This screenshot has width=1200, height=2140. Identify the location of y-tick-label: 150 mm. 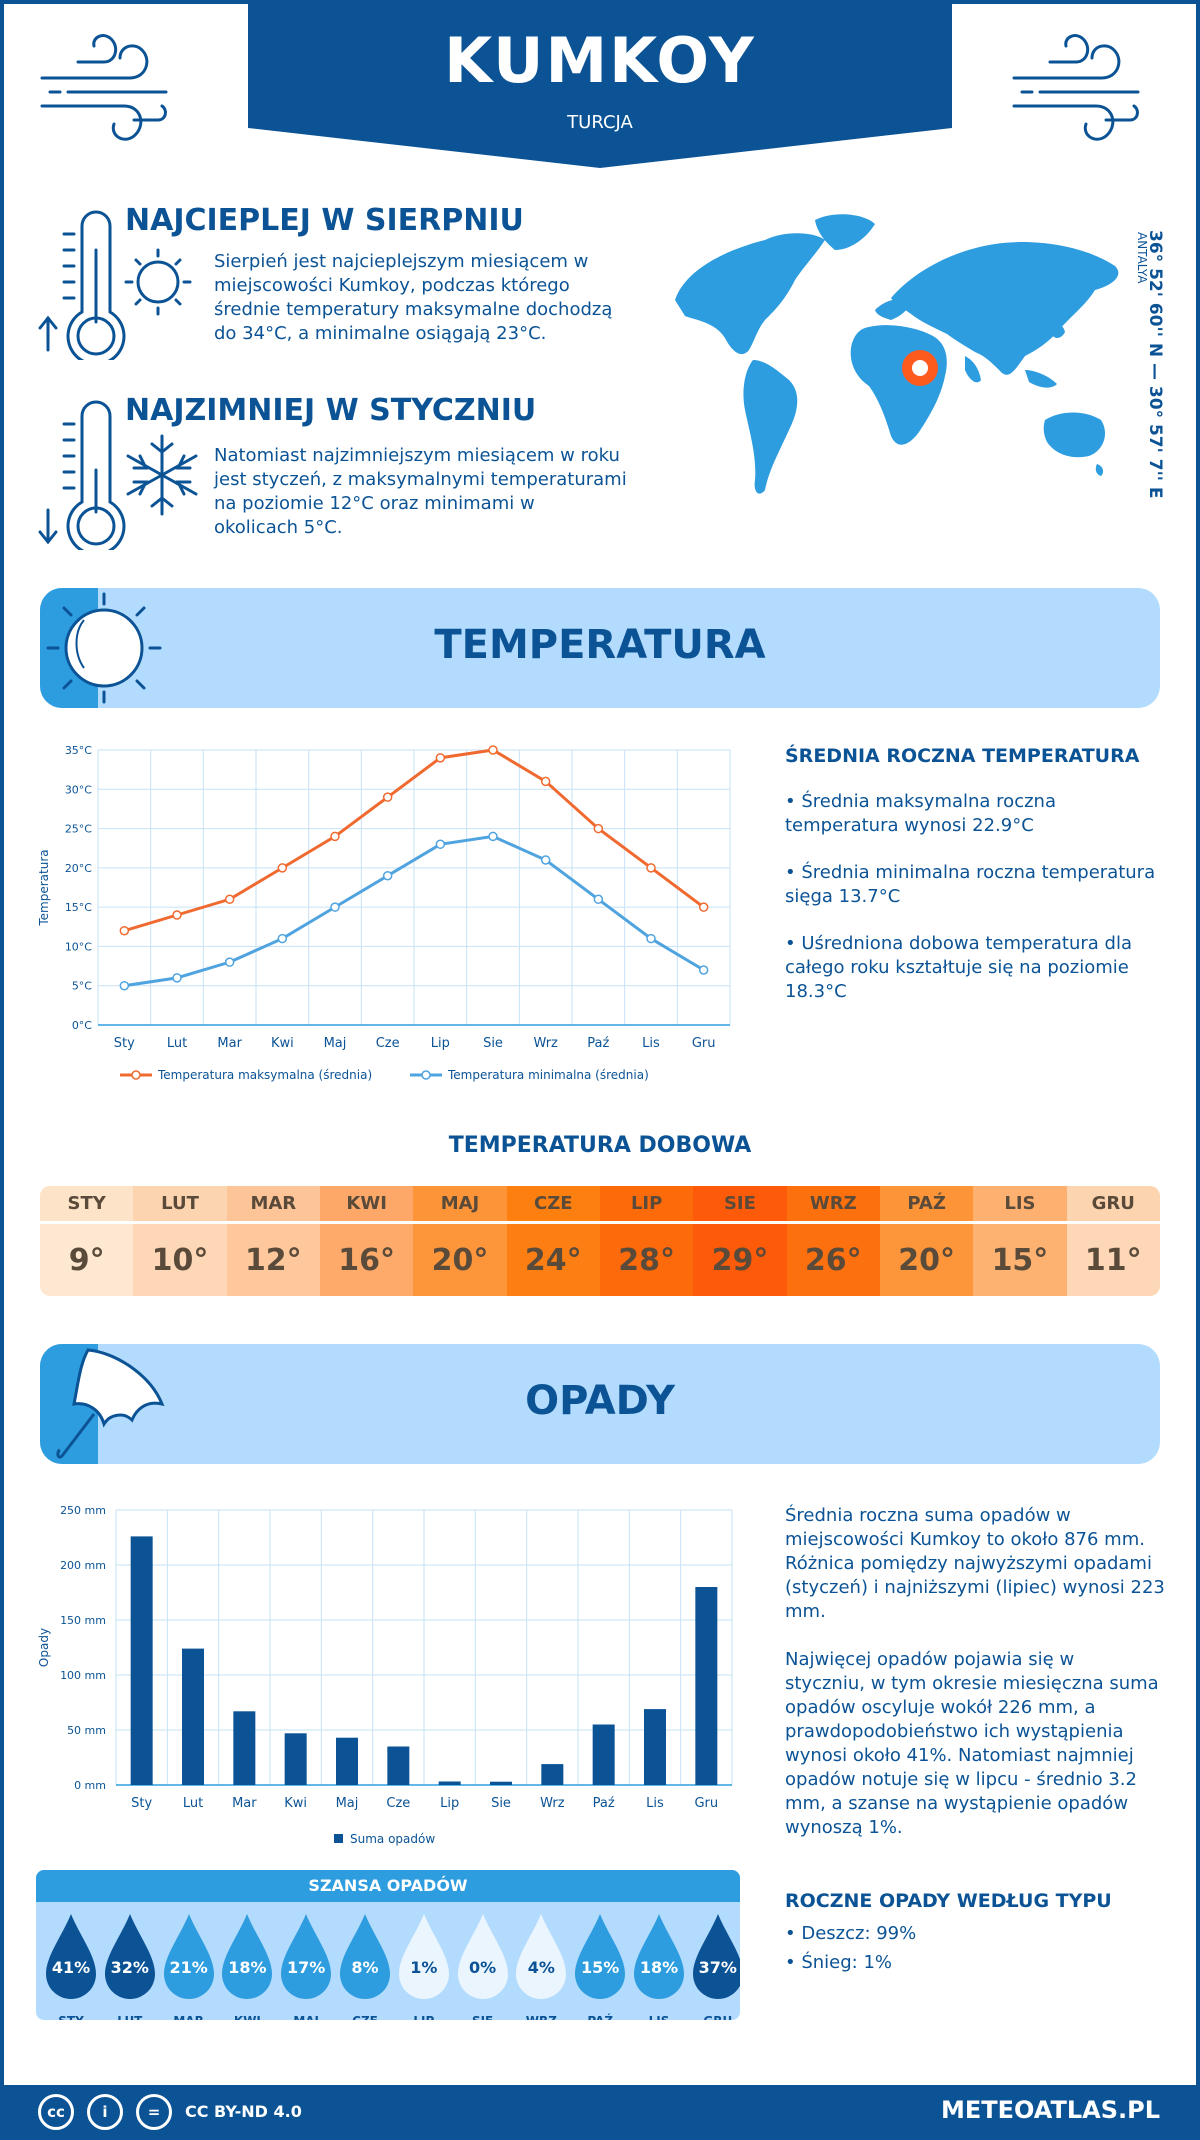
(83, 1620).